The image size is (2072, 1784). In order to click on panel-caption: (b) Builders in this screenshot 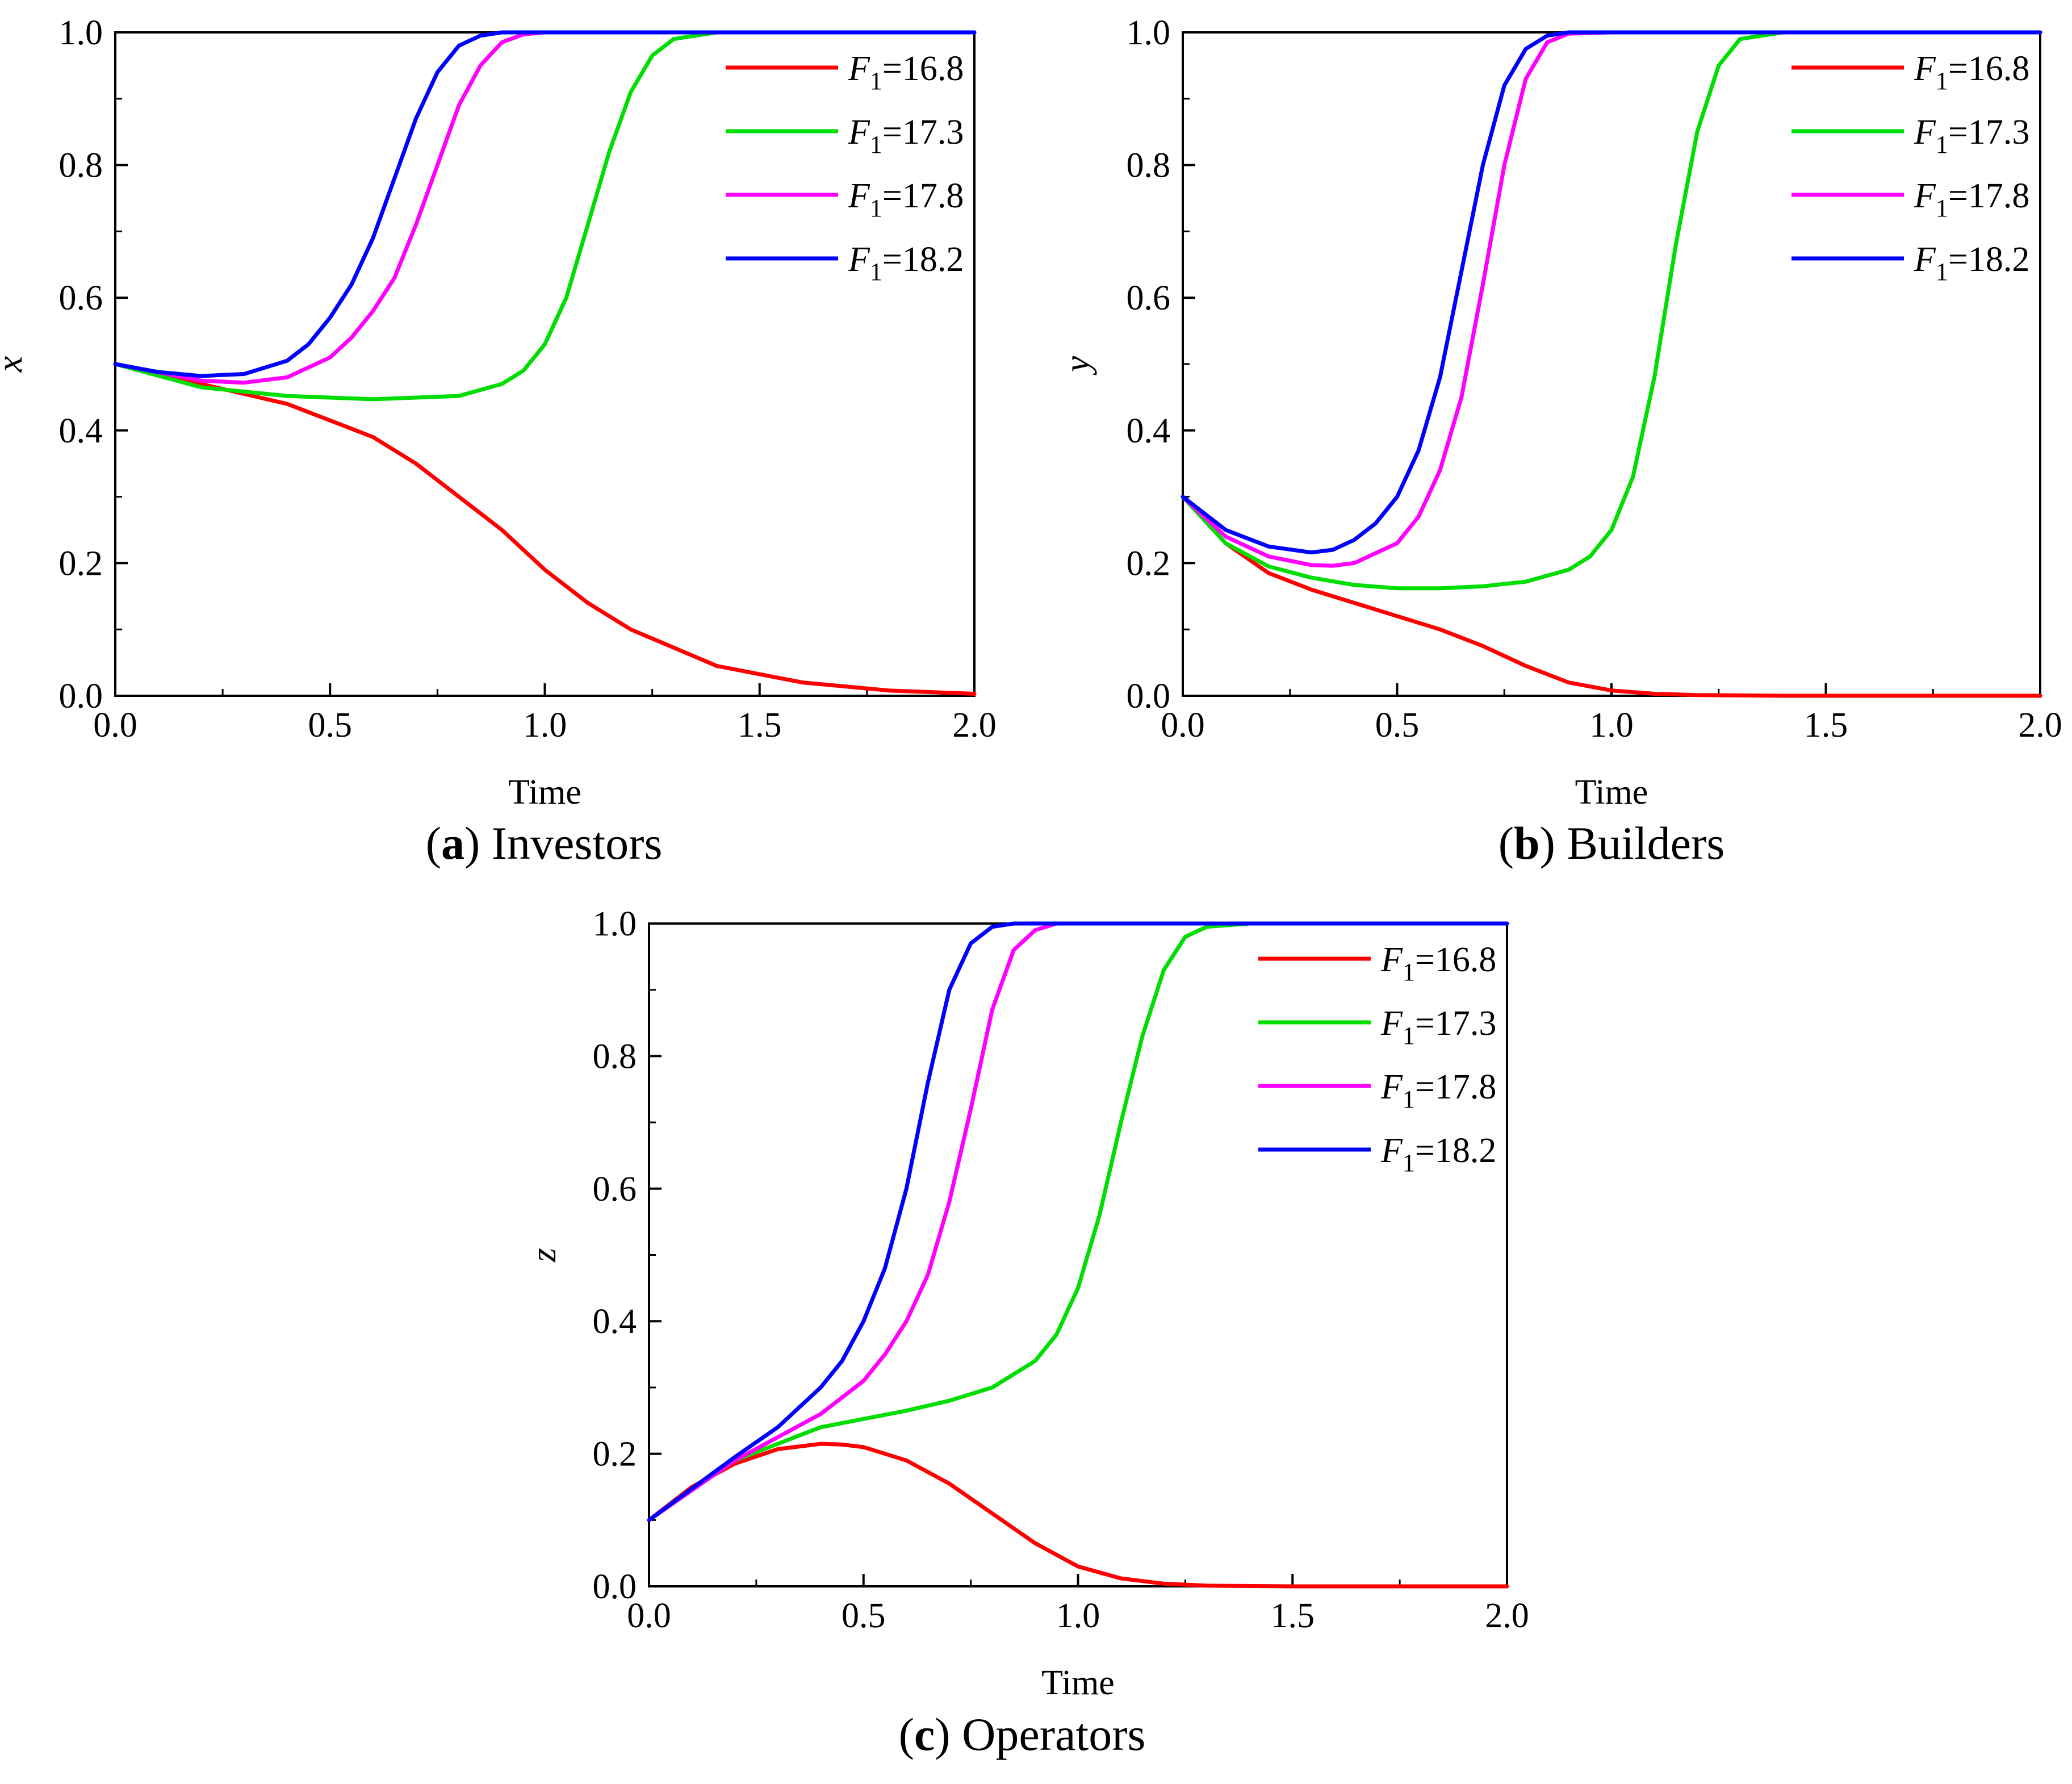, I will do `click(1611, 843)`.